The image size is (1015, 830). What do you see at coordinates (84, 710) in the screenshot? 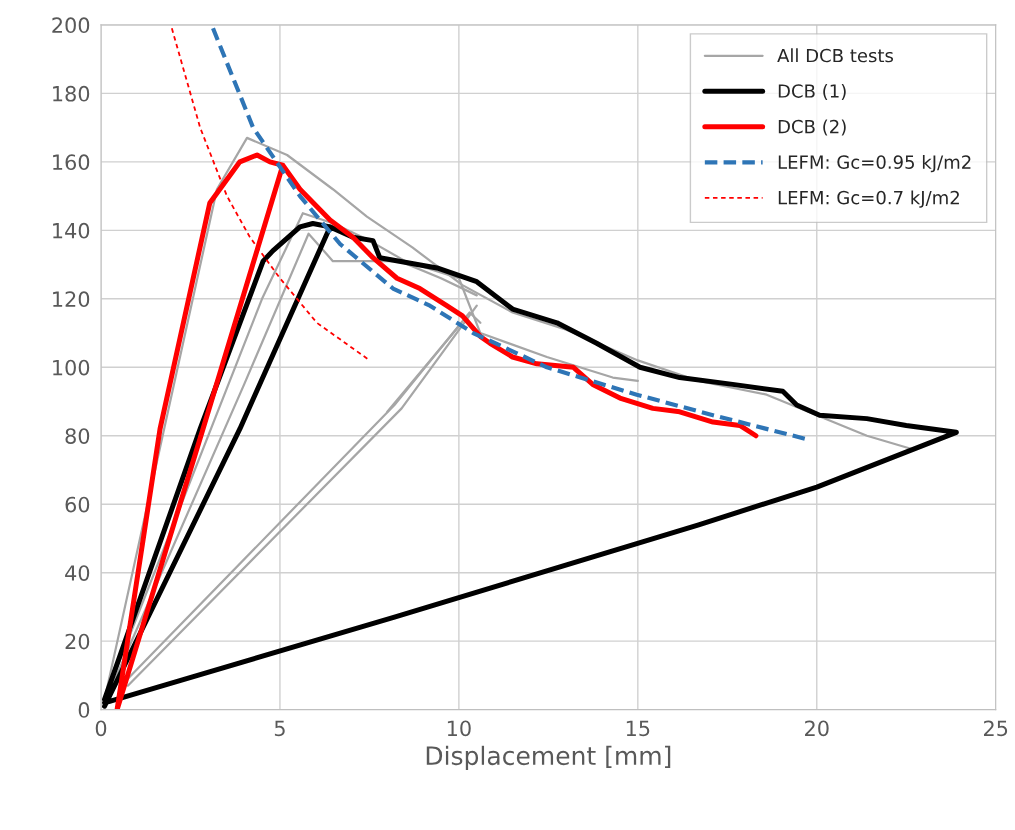
I see `y-tick-label: 0` at bounding box center [84, 710].